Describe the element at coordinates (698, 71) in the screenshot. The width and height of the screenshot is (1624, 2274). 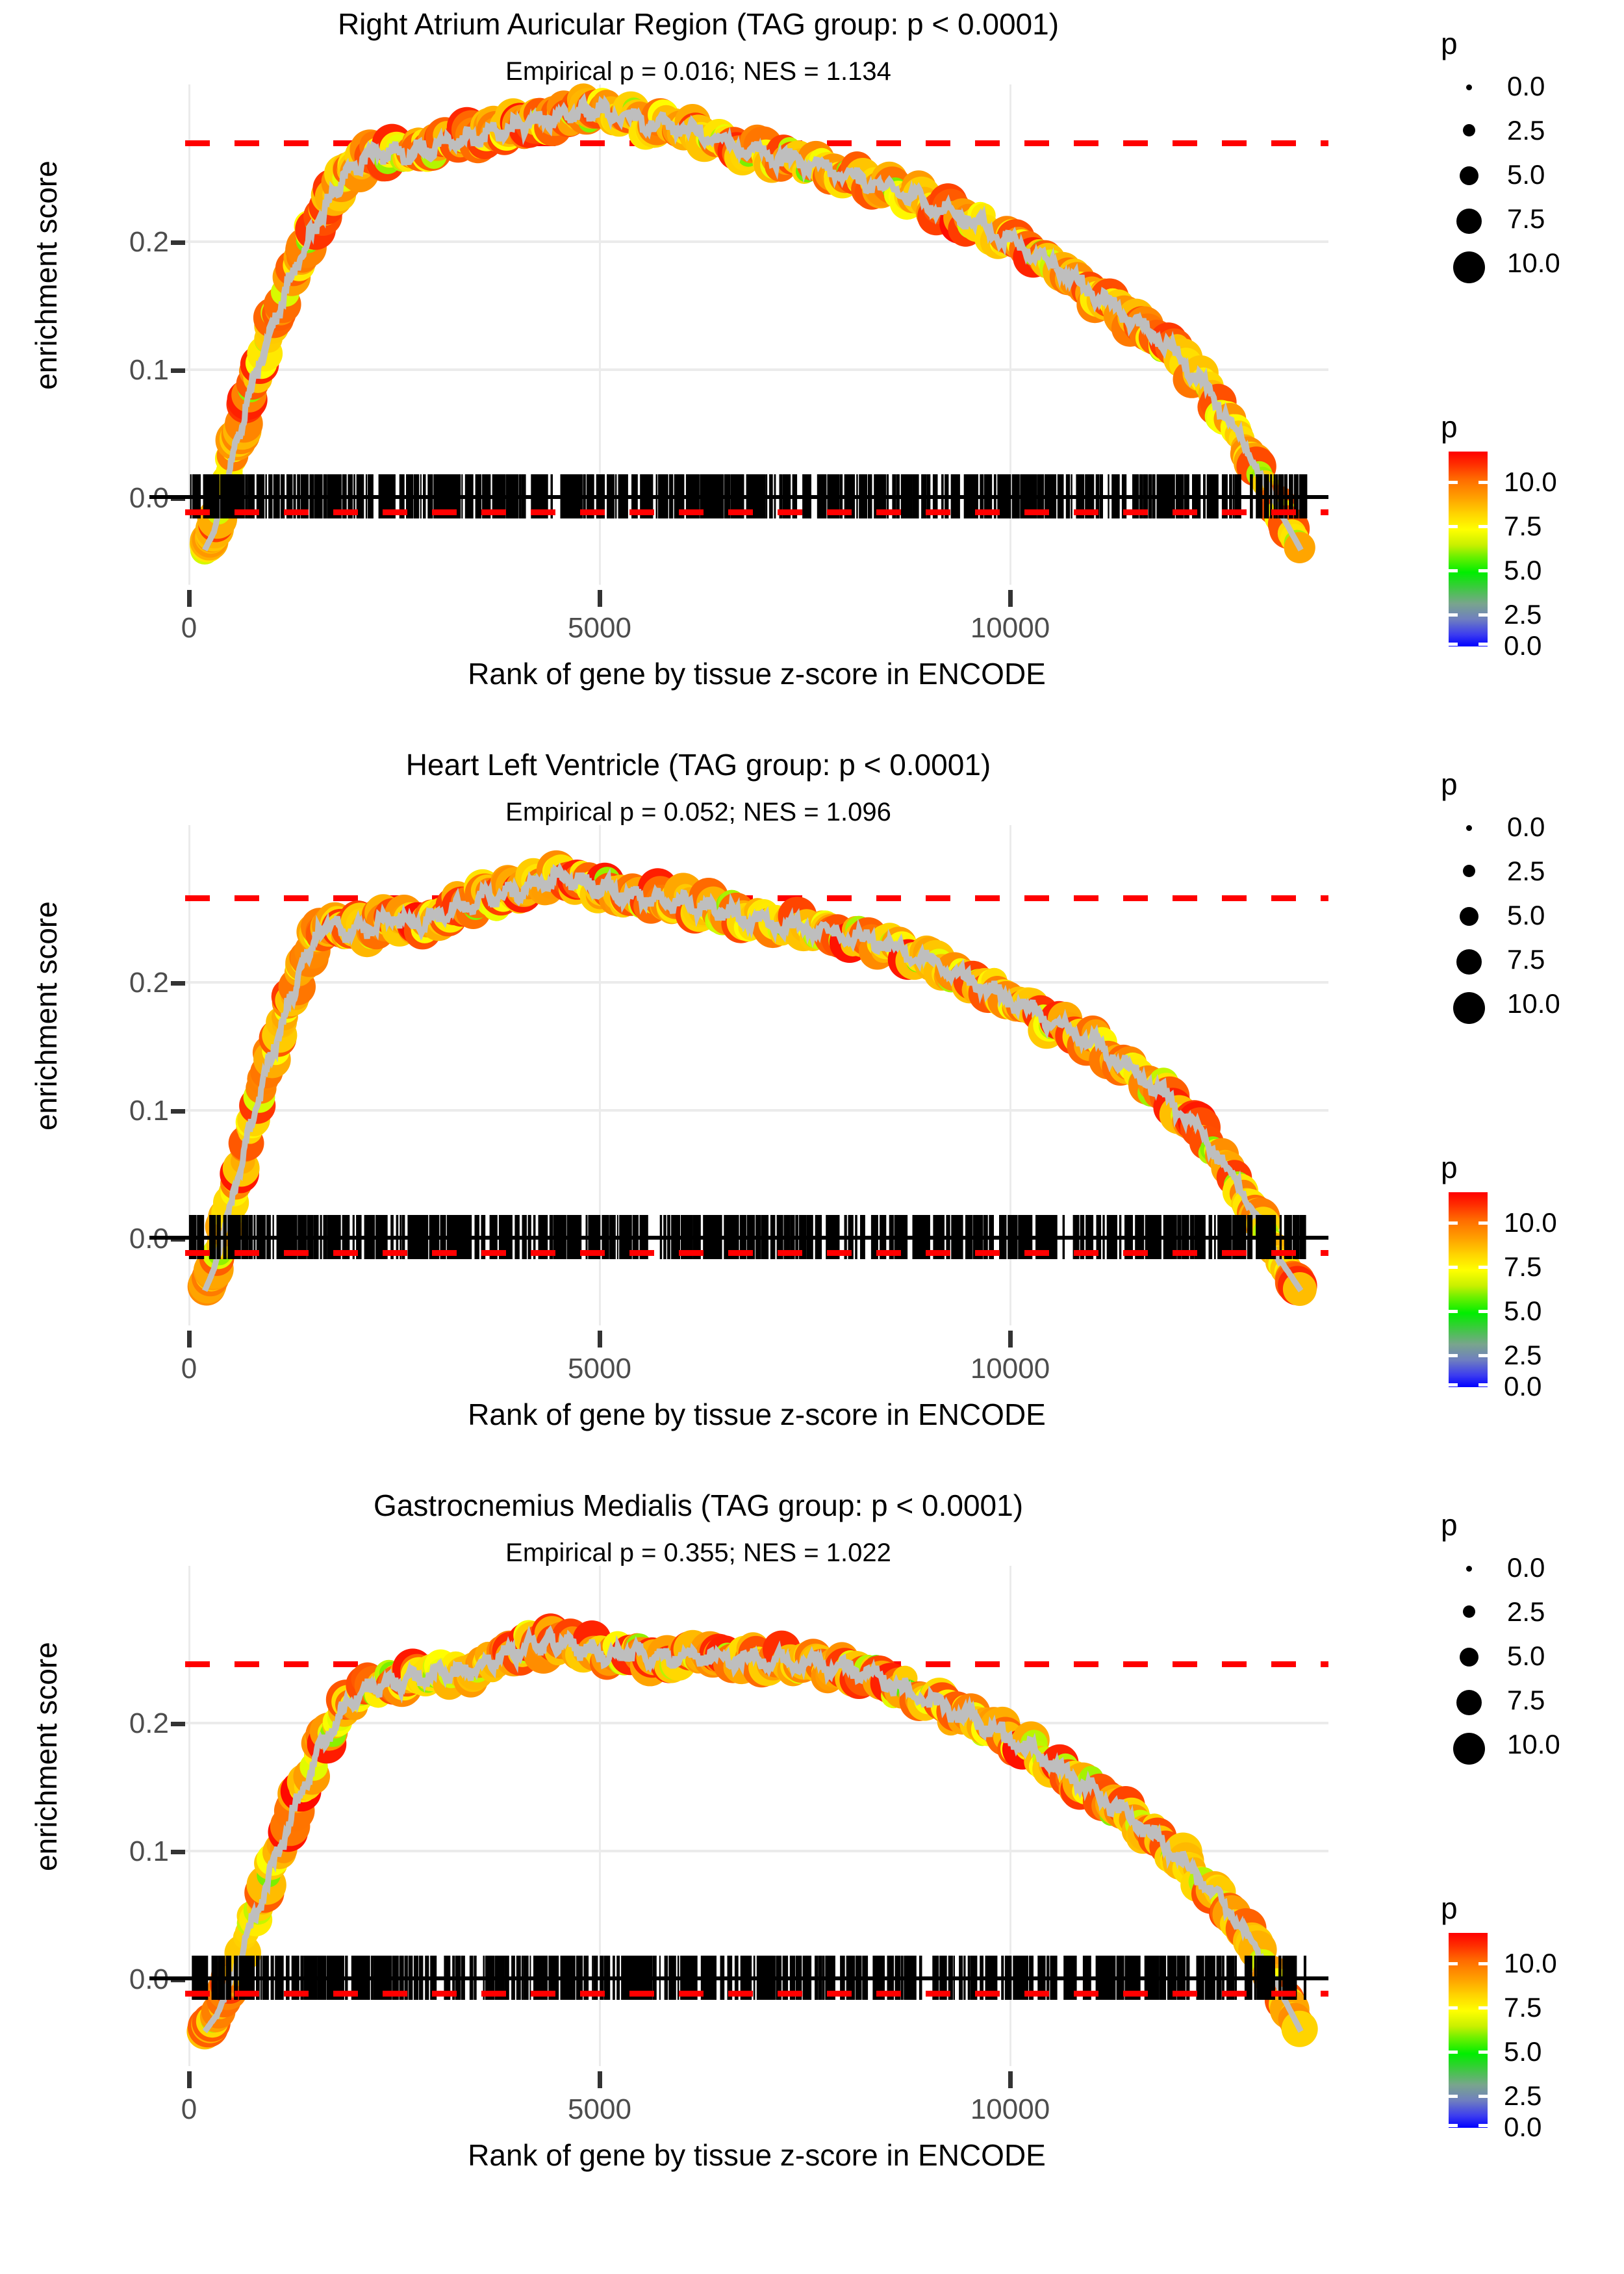
I see `panel-subtitle: Empirical p = 0.016; NES = 1.134` at that location.